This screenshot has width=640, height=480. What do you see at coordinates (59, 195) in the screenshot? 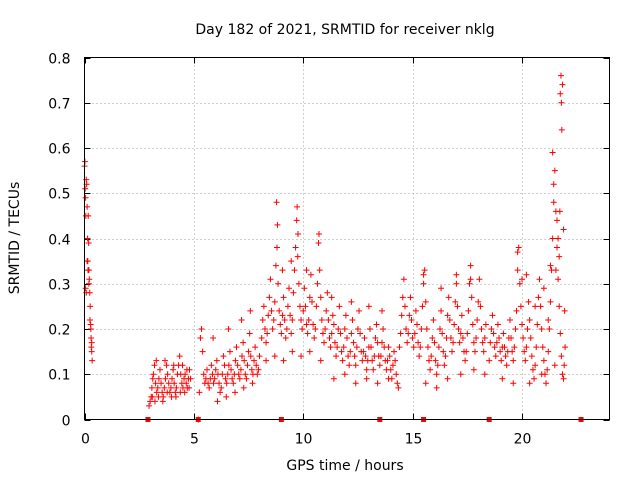
I see `y-tick-label: 0.5` at bounding box center [59, 195].